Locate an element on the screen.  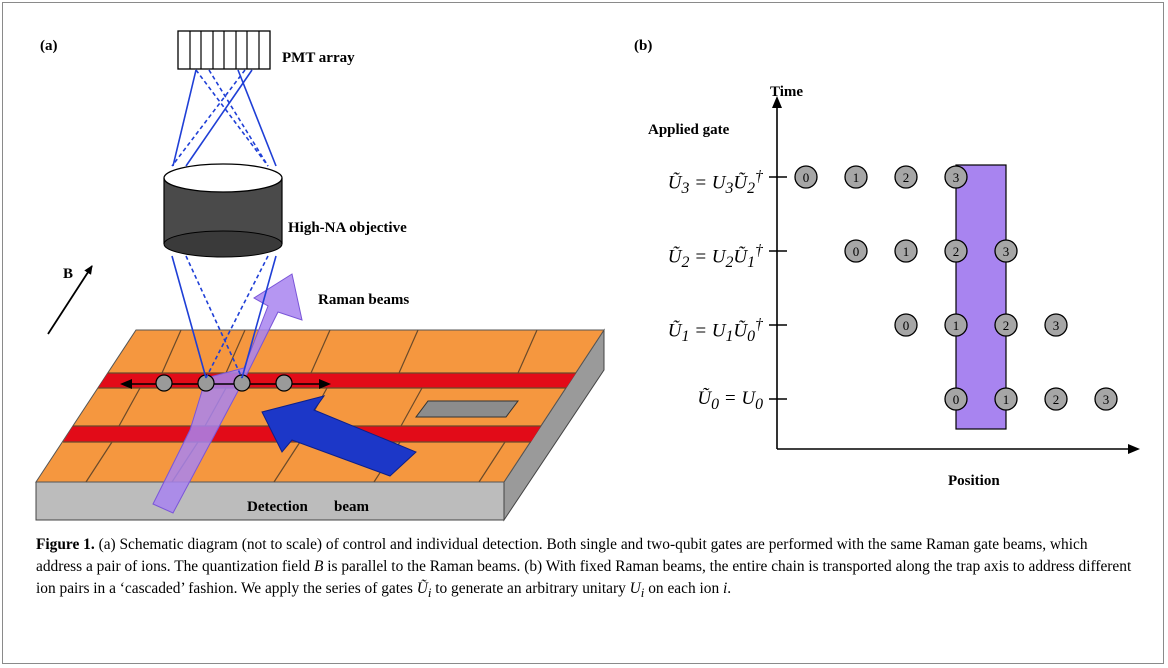
caption-ion-symbol: i is located at coordinates (725, 588).